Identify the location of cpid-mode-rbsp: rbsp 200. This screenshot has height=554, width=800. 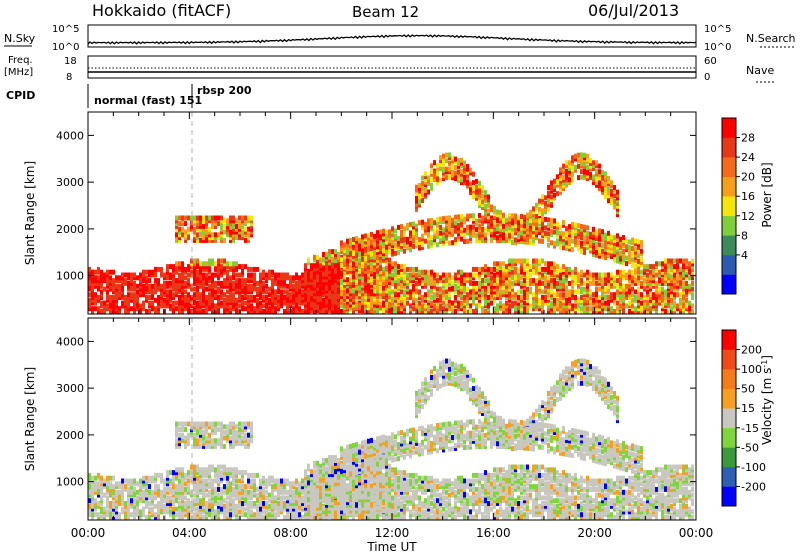
(224, 90).